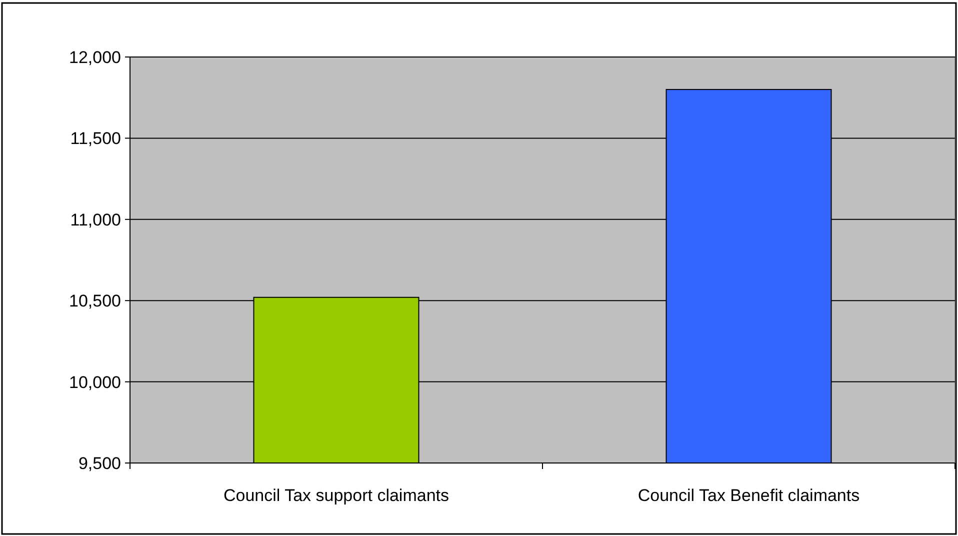  I want to click on x-tick-label: Council Tax Benefit claimants, so click(749, 495).